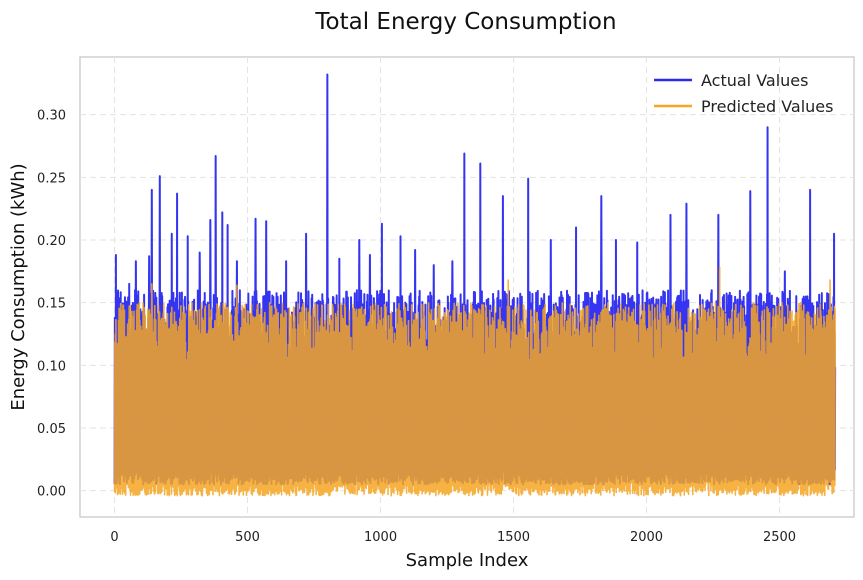 The image size is (863, 580). Describe the element at coordinates (513, 537) in the screenshot. I see `x-tick-label: 1500` at that location.